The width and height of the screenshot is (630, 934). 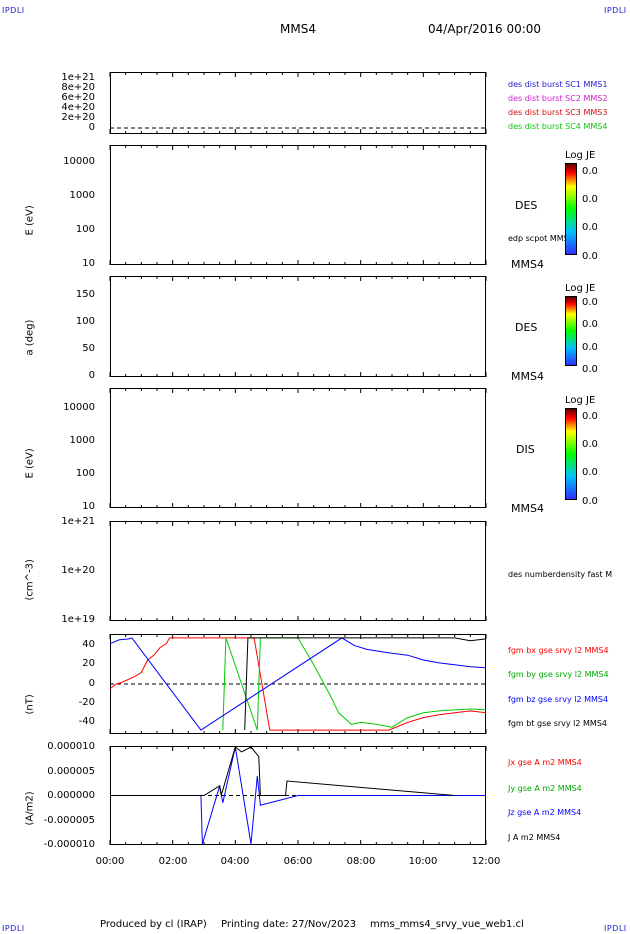 What do you see at coordinates (13, 928) in the screenshot?
I see `corner-logo-bottom-left: IPDLI` at bounding box center [13, 928].